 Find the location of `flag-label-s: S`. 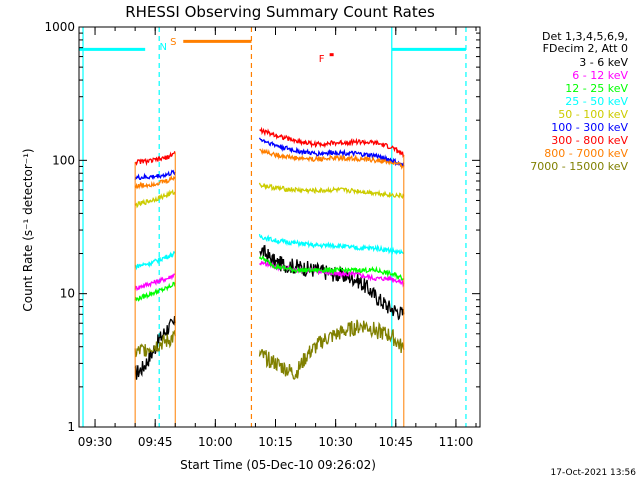

flag-label-s: S is located at coordinates (173, 42).